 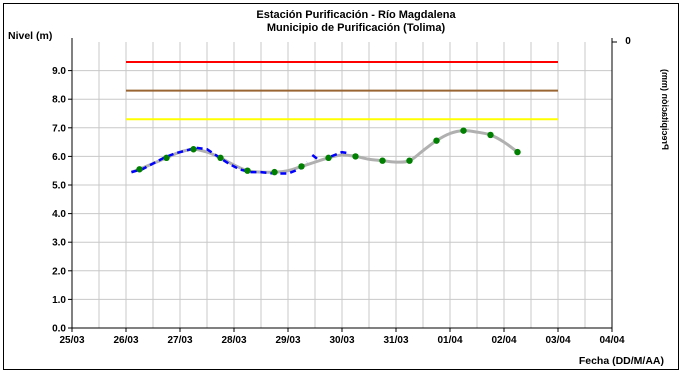 I want to click on series-layer, so click(x=325, y=151).